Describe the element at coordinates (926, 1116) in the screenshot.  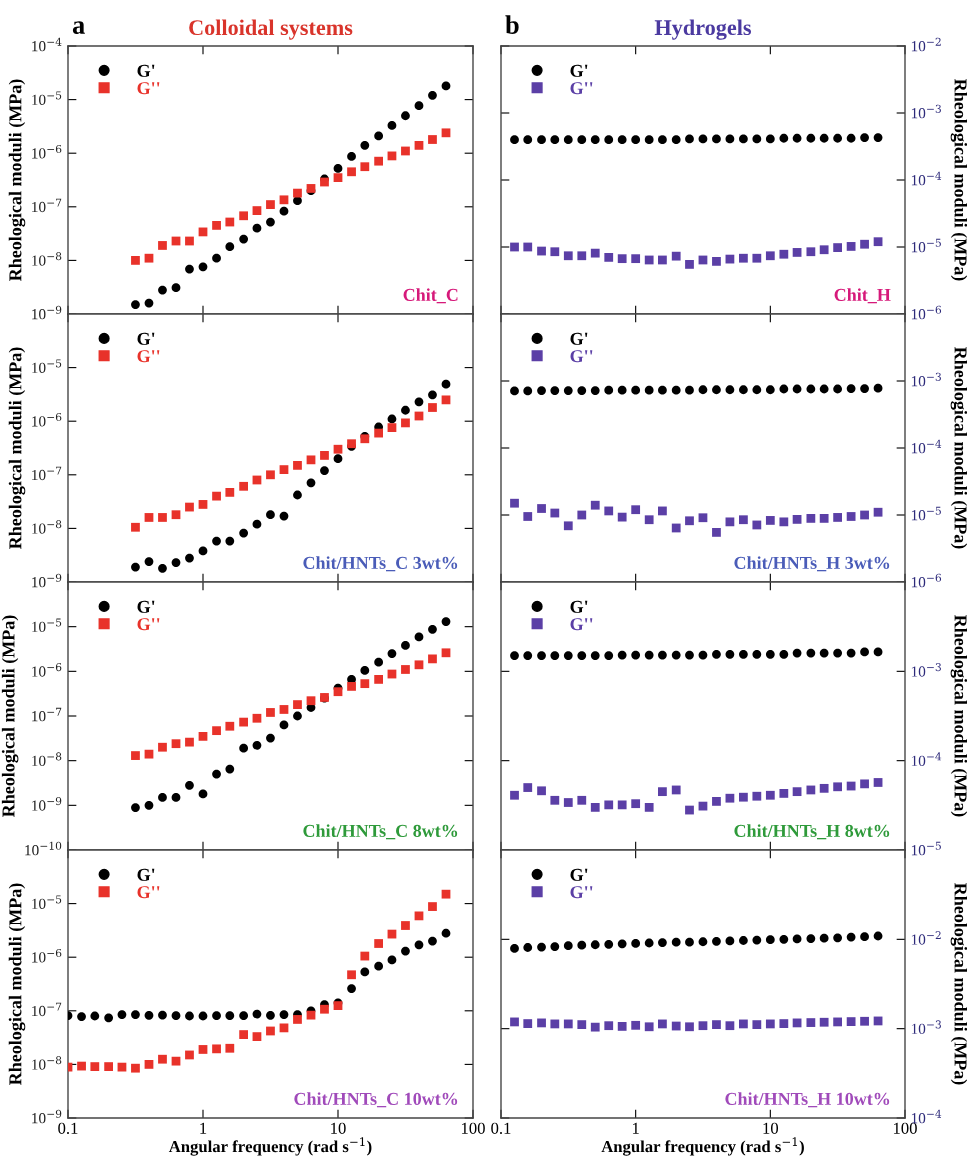
I see `y-tick-label: 10$^{−4}$` at that location.